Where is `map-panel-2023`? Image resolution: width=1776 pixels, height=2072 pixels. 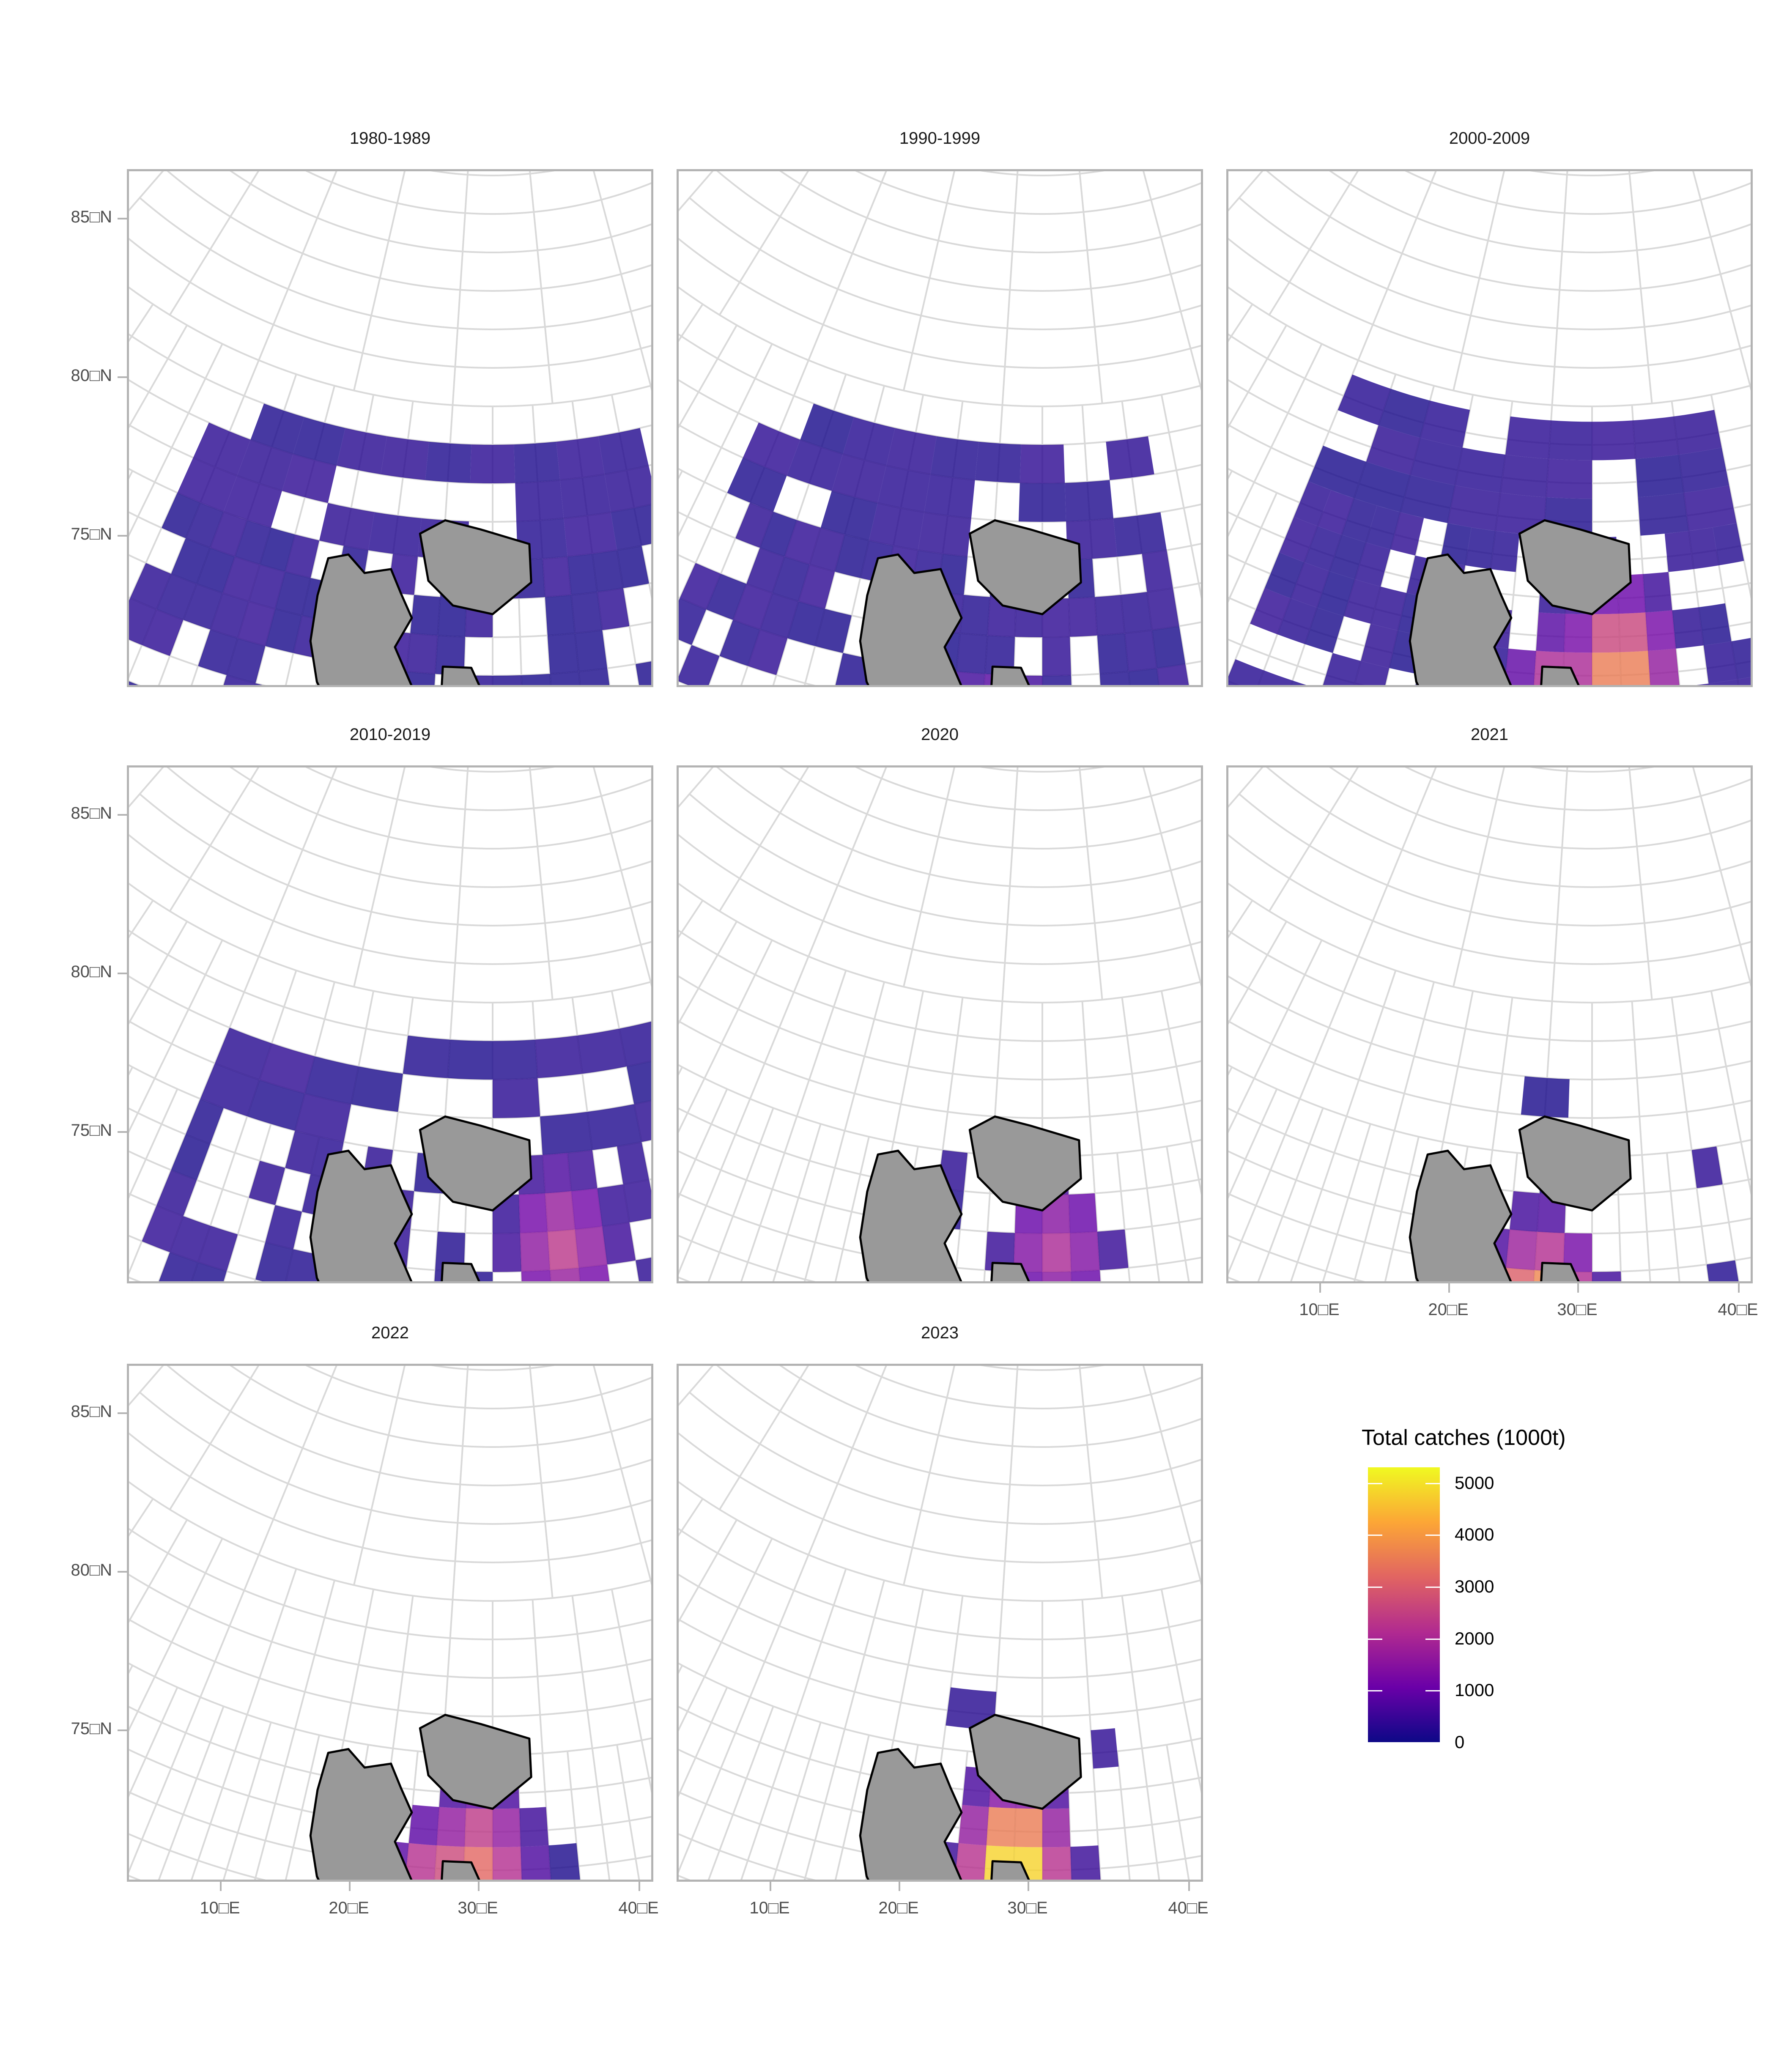
map-panel-2023 is located at coordinates (940, 1623).